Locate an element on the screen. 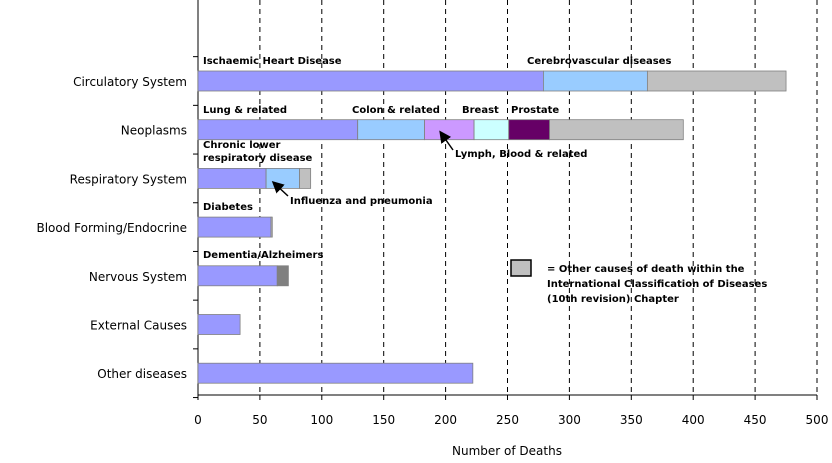 The width and height of the screenshot is (832, 463). x-tick-label: 400 is located at coordinates (693, 420).